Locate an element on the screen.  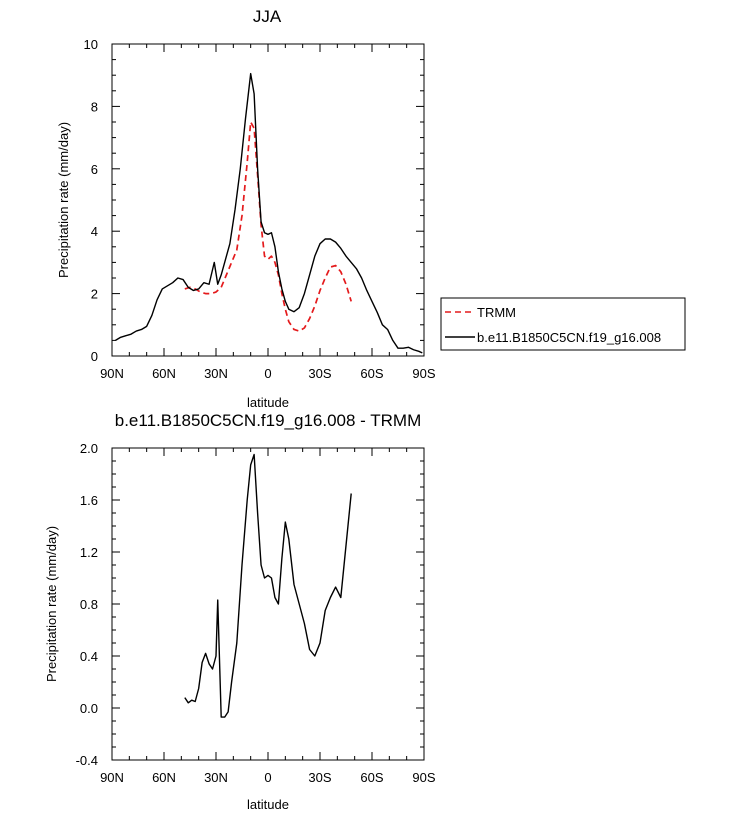
y-tick-label: 2.0 is located at coordinates (89, 448).